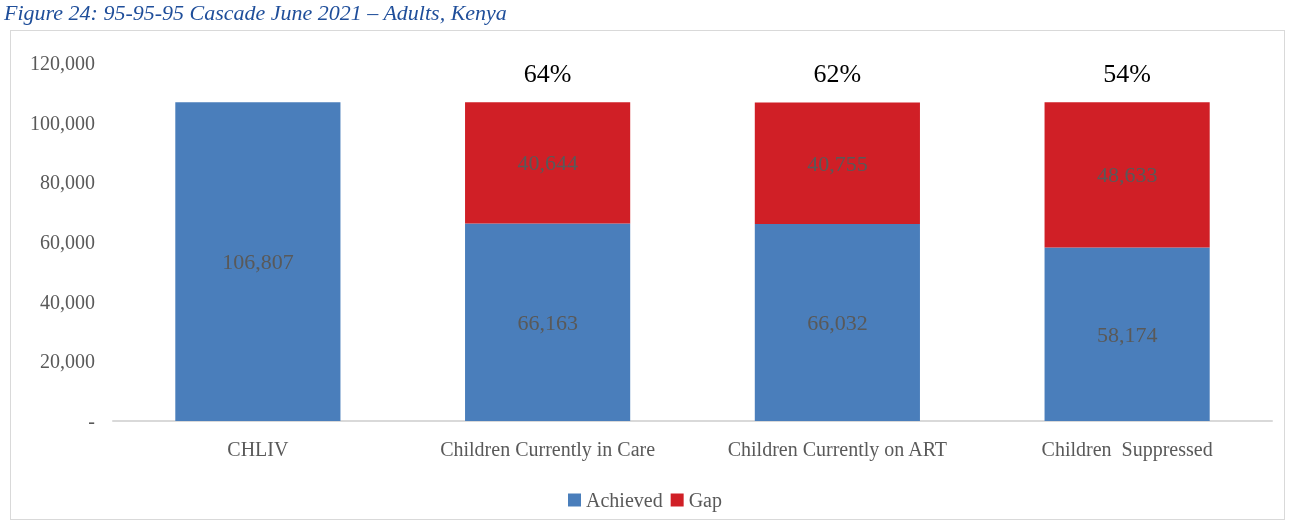 Image resolution: width=1290 pixels, height=525 pixels. I want to click on y-tick-label: 20,000, so click(67, 361).